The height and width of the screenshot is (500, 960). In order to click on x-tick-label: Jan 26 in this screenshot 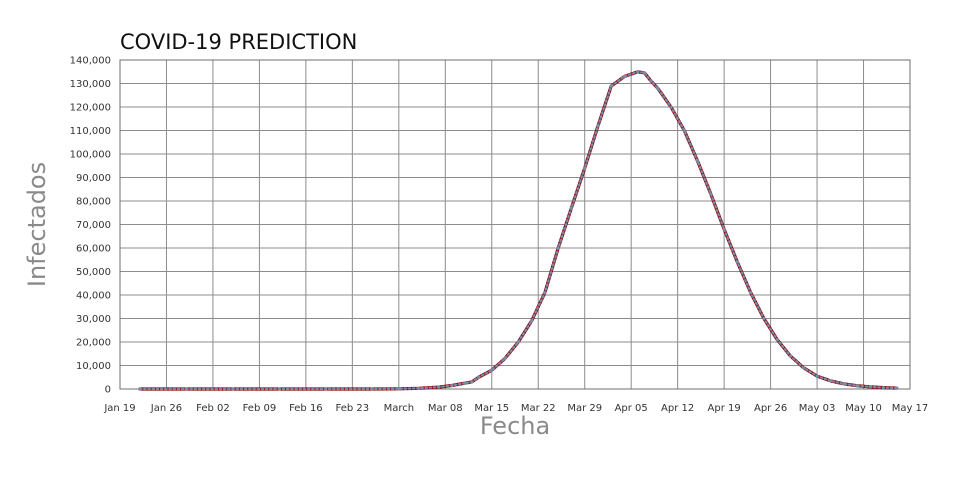, I will do `click(166, 408)`.